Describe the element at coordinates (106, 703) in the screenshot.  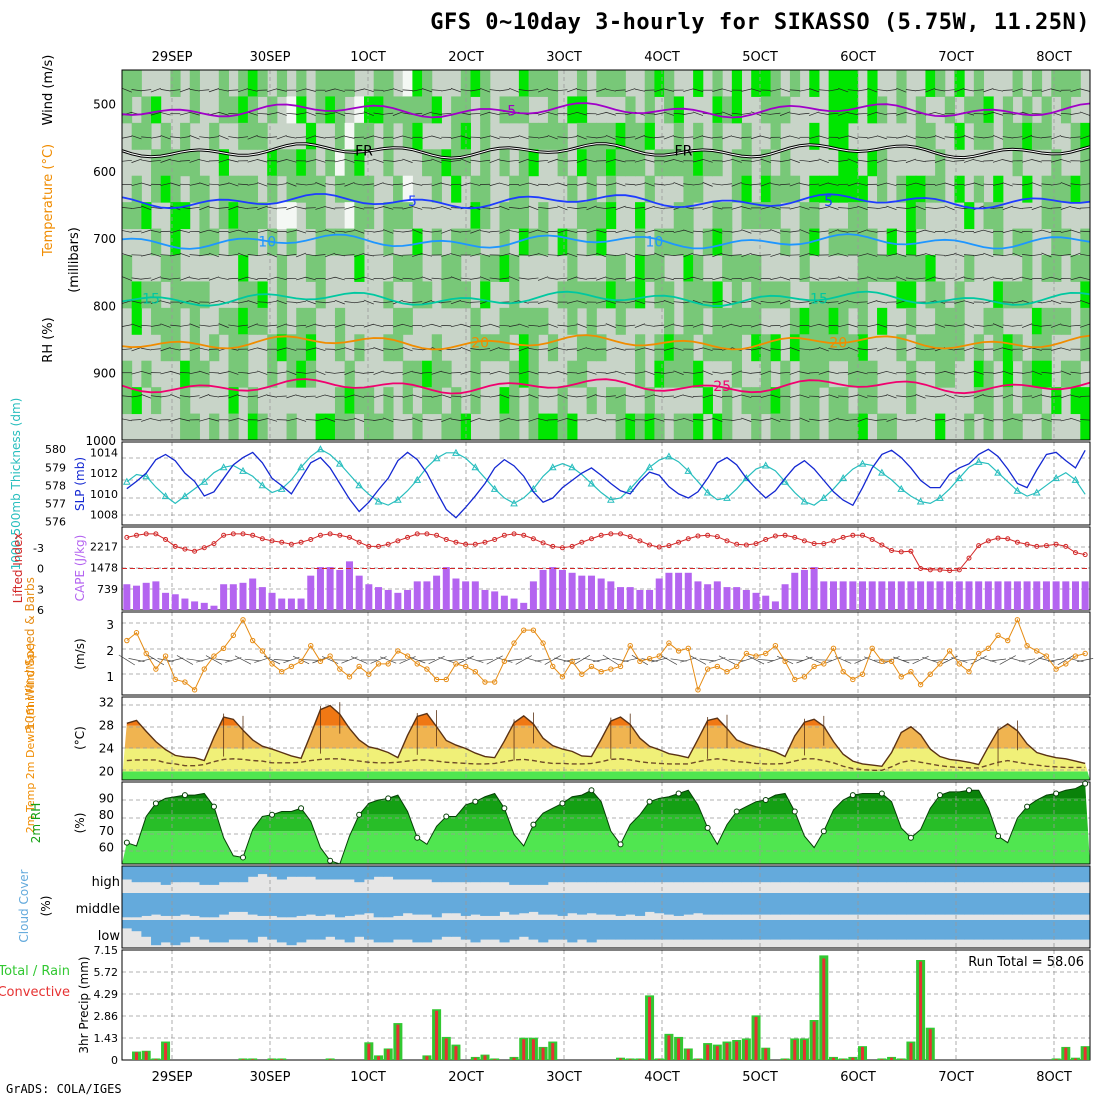
I see `temp-y-tick: 32` at that location.